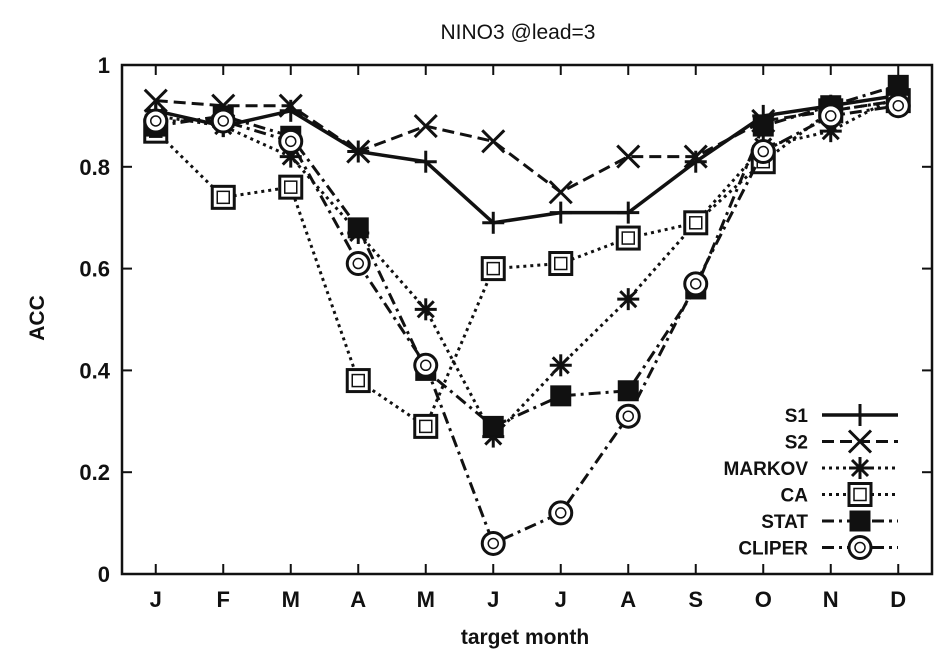 The height and width of the screenshot is (662, 948). I want to click on legend: S1 S2 MARKOV CA STAT CLIPER, so click(811, 482).